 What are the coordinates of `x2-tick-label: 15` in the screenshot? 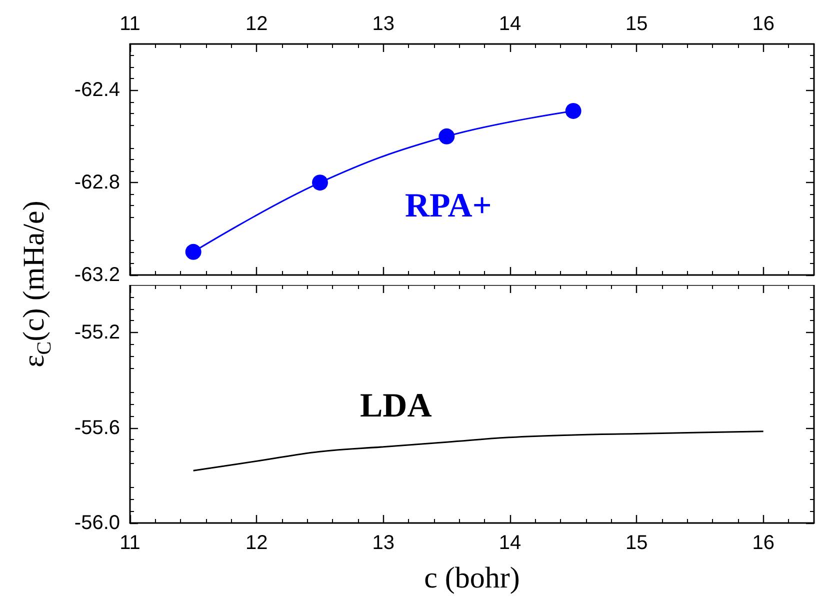 It's located at (637, 24).